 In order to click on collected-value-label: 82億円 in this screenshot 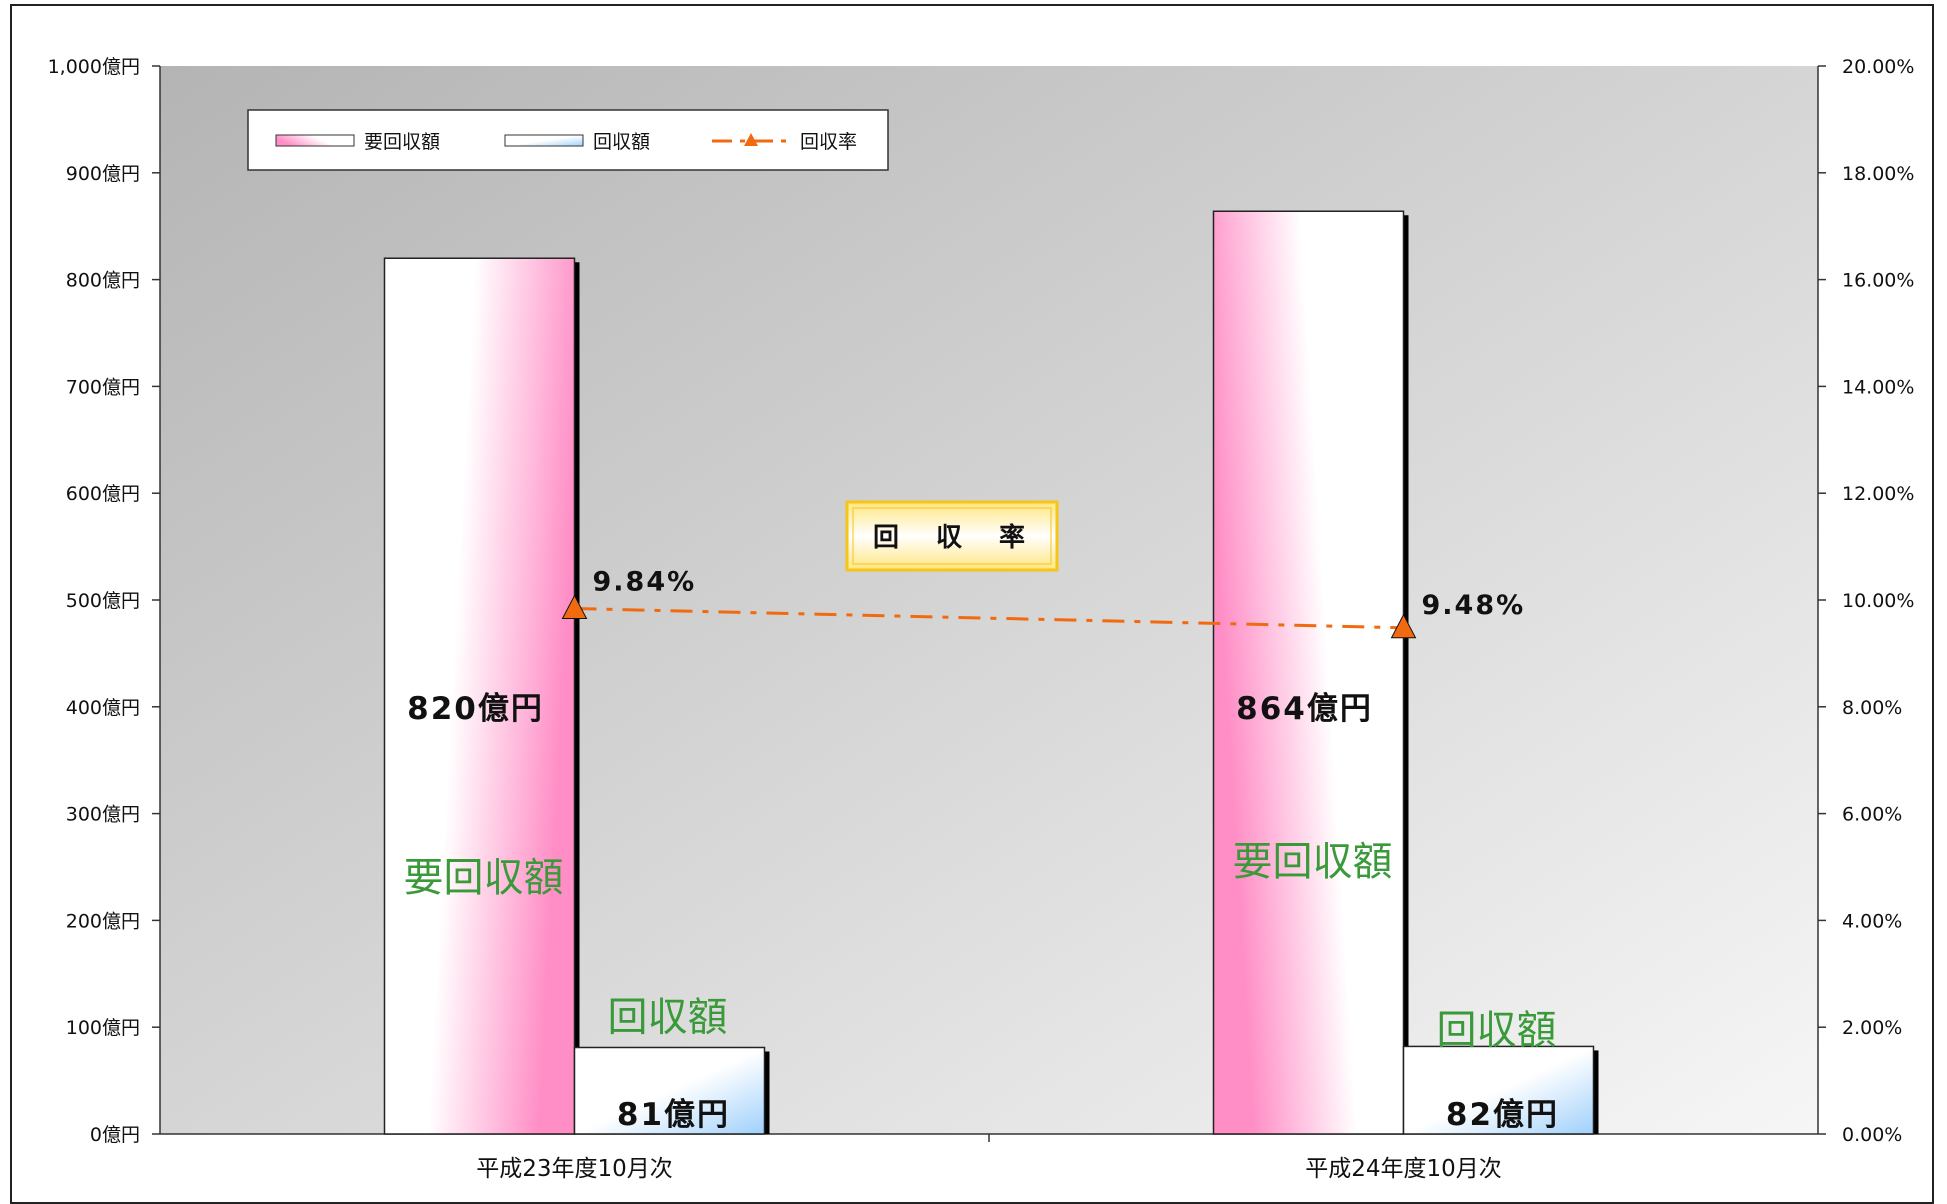, I will do `click(1502, 1115)`.